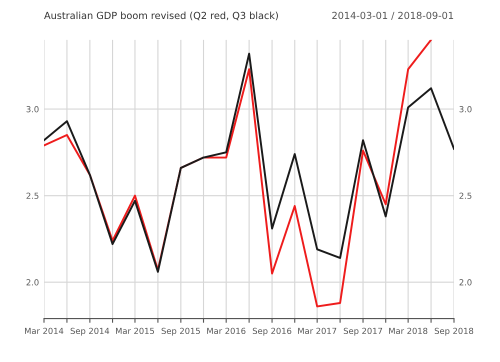 This screenshot has width=500, height=362. Describe the element at coordinates (32, 109) in the screenshot. I see `y-tick-label: 3.0` at that location.